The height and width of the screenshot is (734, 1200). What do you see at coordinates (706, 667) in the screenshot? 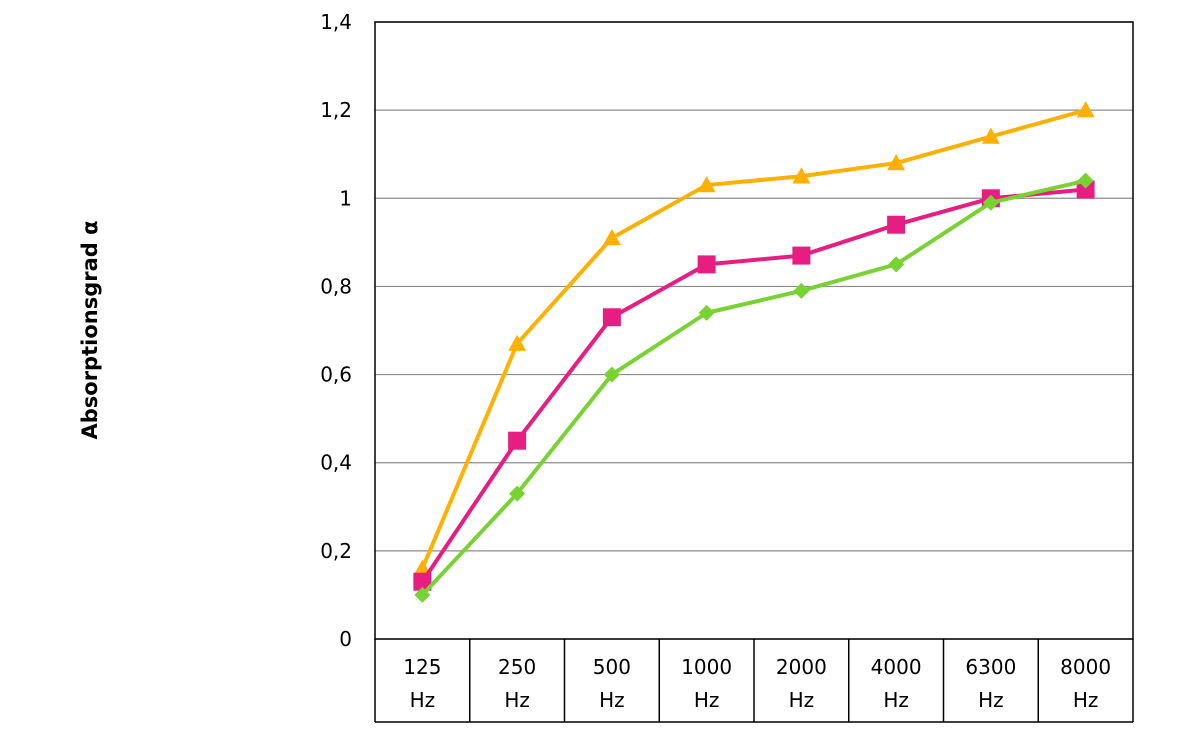
I see `x-tick-label: 1000` at bounding box center [706, 667].